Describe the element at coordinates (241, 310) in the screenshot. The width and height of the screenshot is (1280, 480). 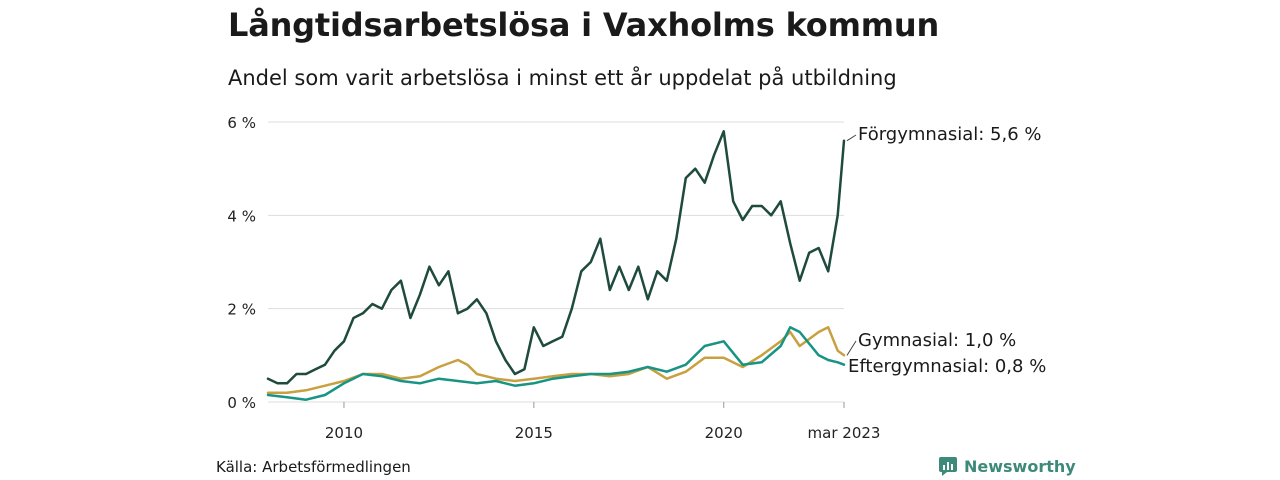
I see `y-tick-label: 2 %` at that location.